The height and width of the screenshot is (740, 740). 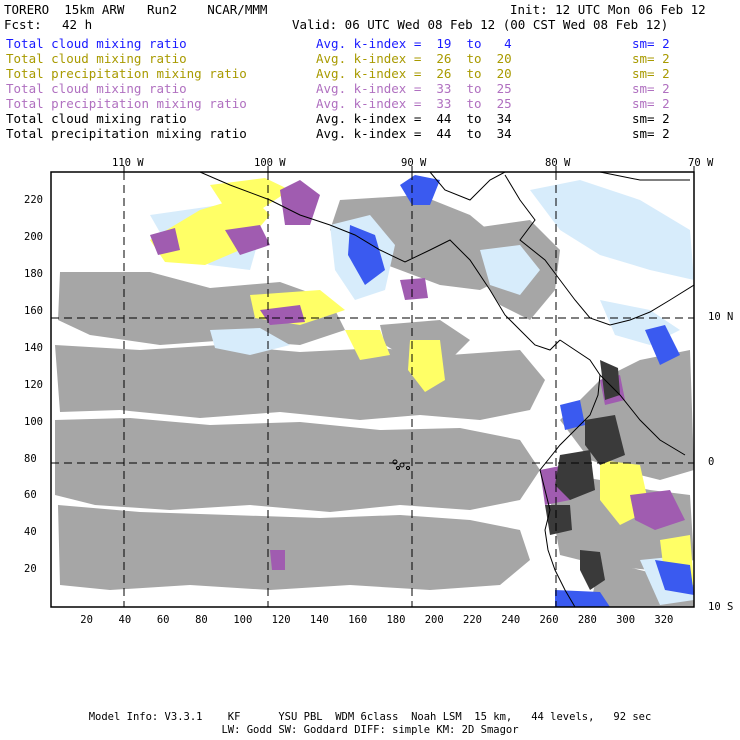 I want to click on x-tick-label: 20, so click(x=86, y=620).